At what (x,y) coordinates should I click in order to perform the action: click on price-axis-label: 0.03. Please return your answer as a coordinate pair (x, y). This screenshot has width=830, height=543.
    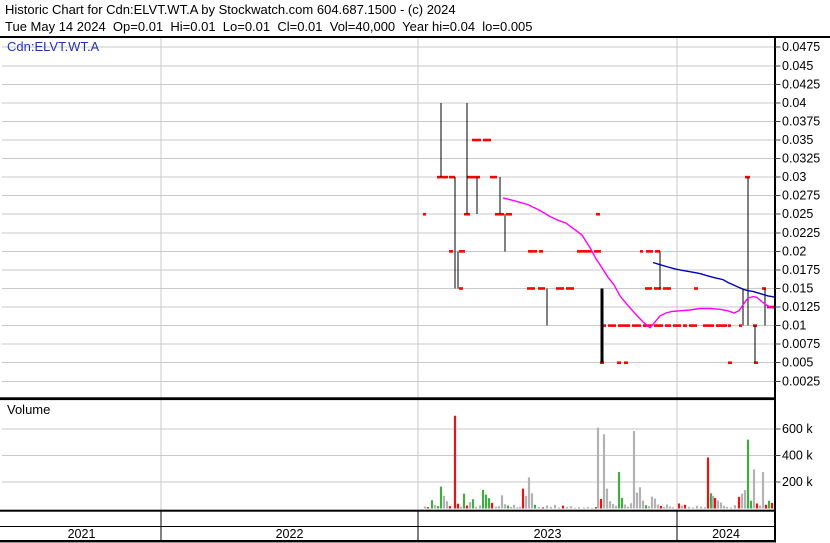
    Looking at the image, I should click on (794, 177).